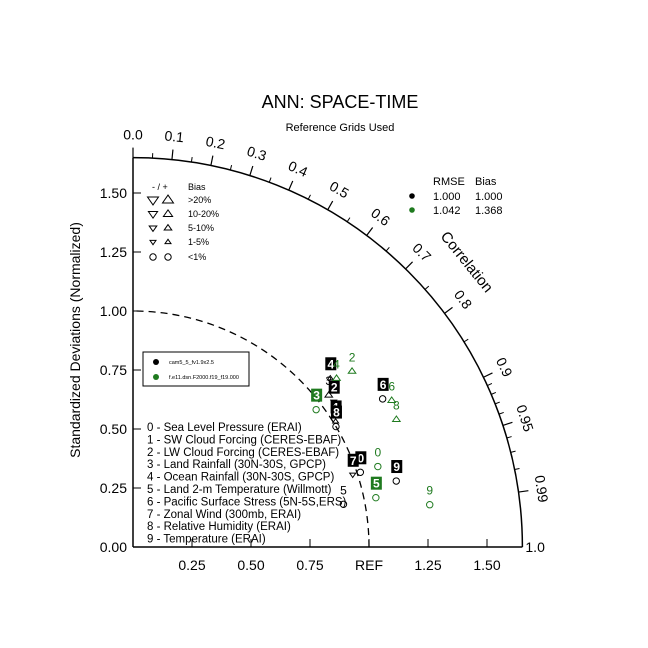 The image size is (648, 648). I want to click on y-tick-label: 0.75, so click(113, 370).